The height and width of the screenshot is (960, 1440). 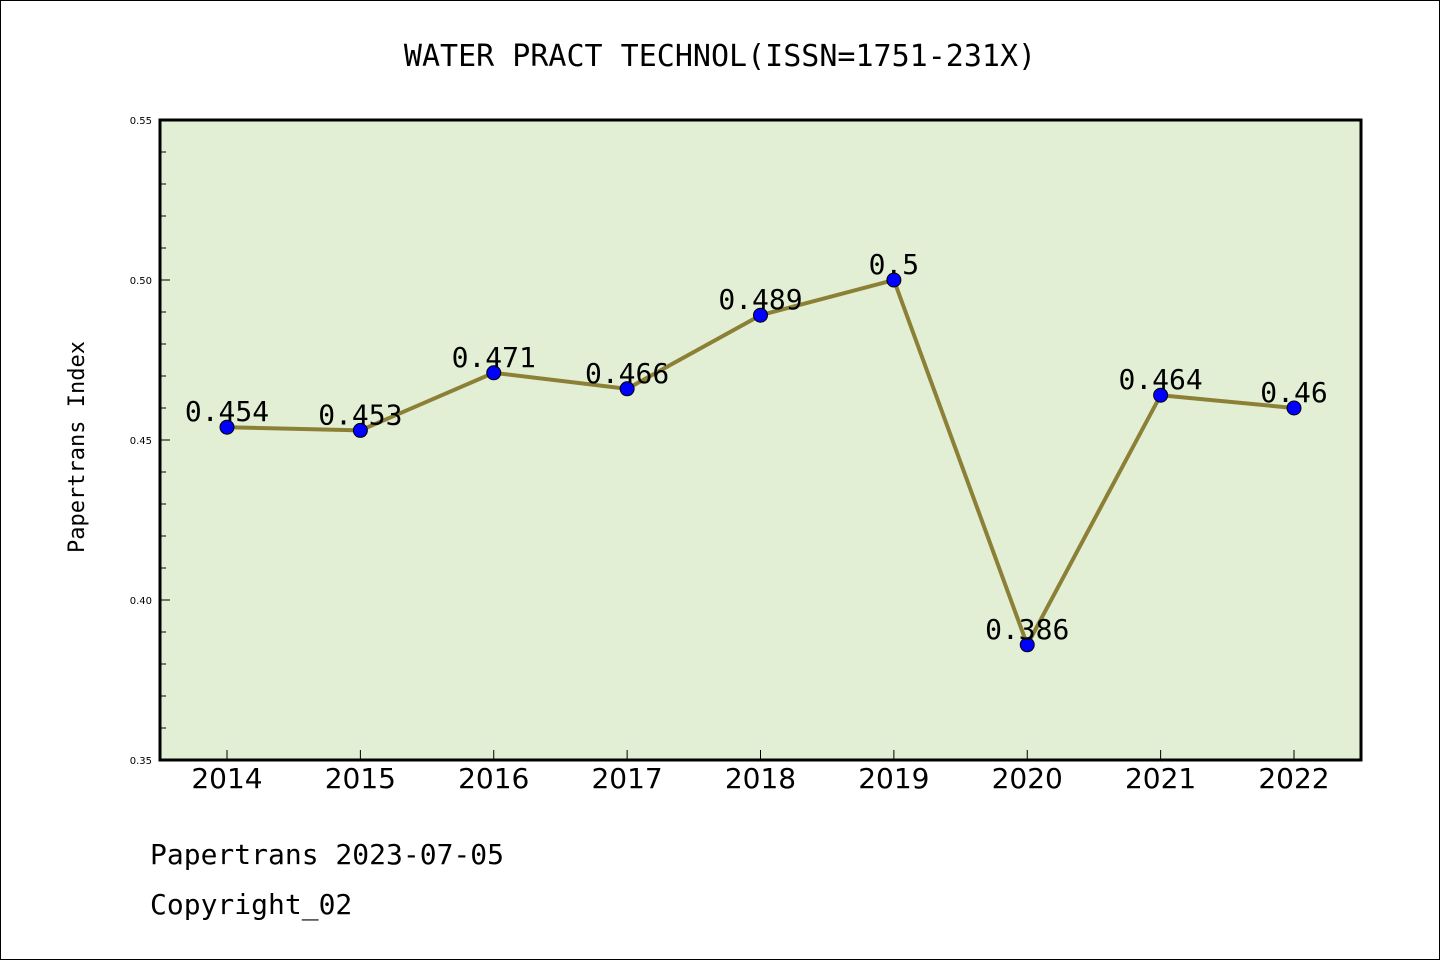 I want to click on data-label: 0.46, so click(x=1293, y=392).